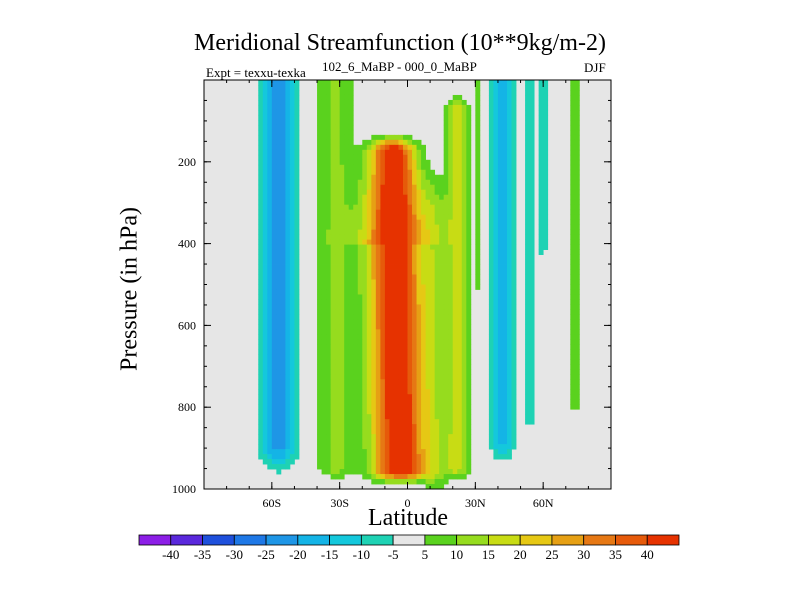  I want to click on colorbar-label: 35, so click(615, 554).